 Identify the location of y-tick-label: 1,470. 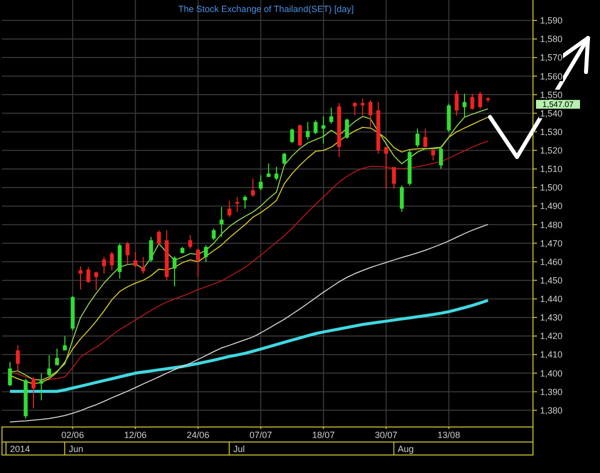
(551, 243).